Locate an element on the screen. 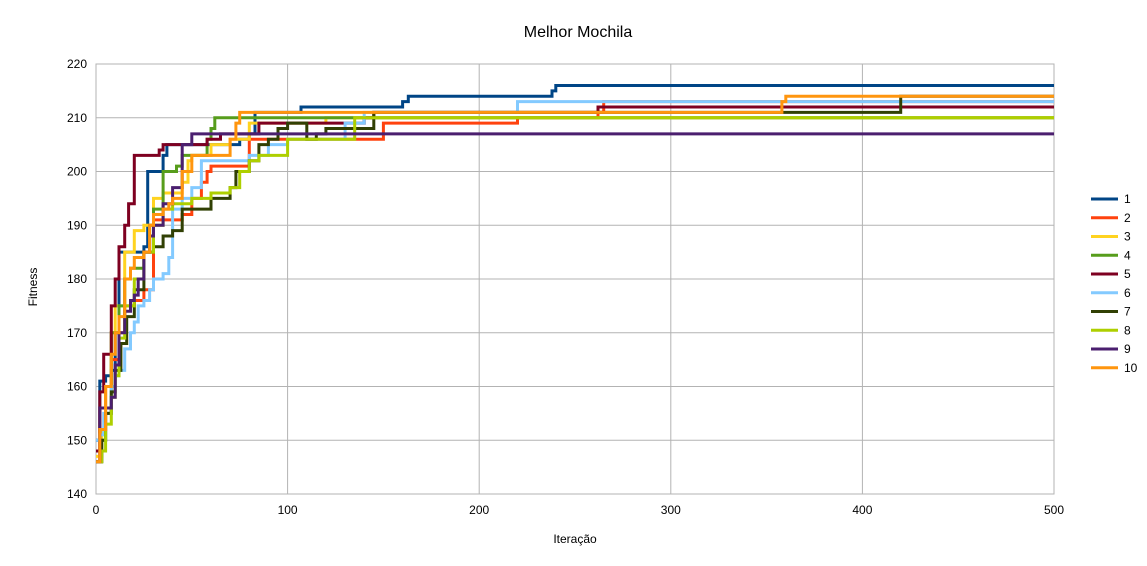  y-tick-label: 210 is located at coordinates (77, 118).